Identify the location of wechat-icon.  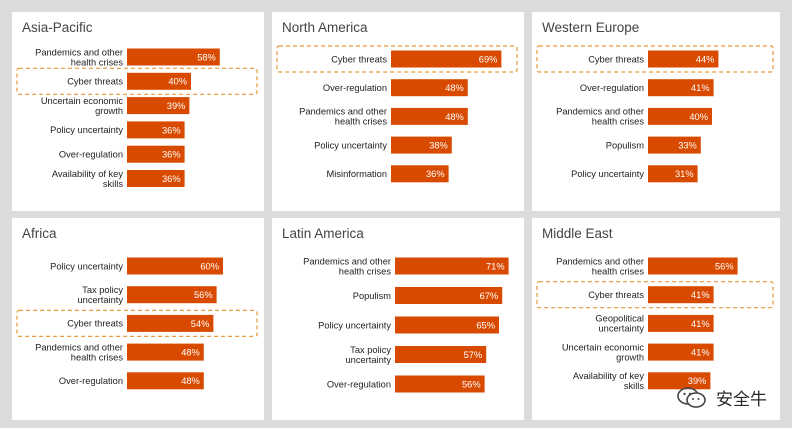
(691, 397).